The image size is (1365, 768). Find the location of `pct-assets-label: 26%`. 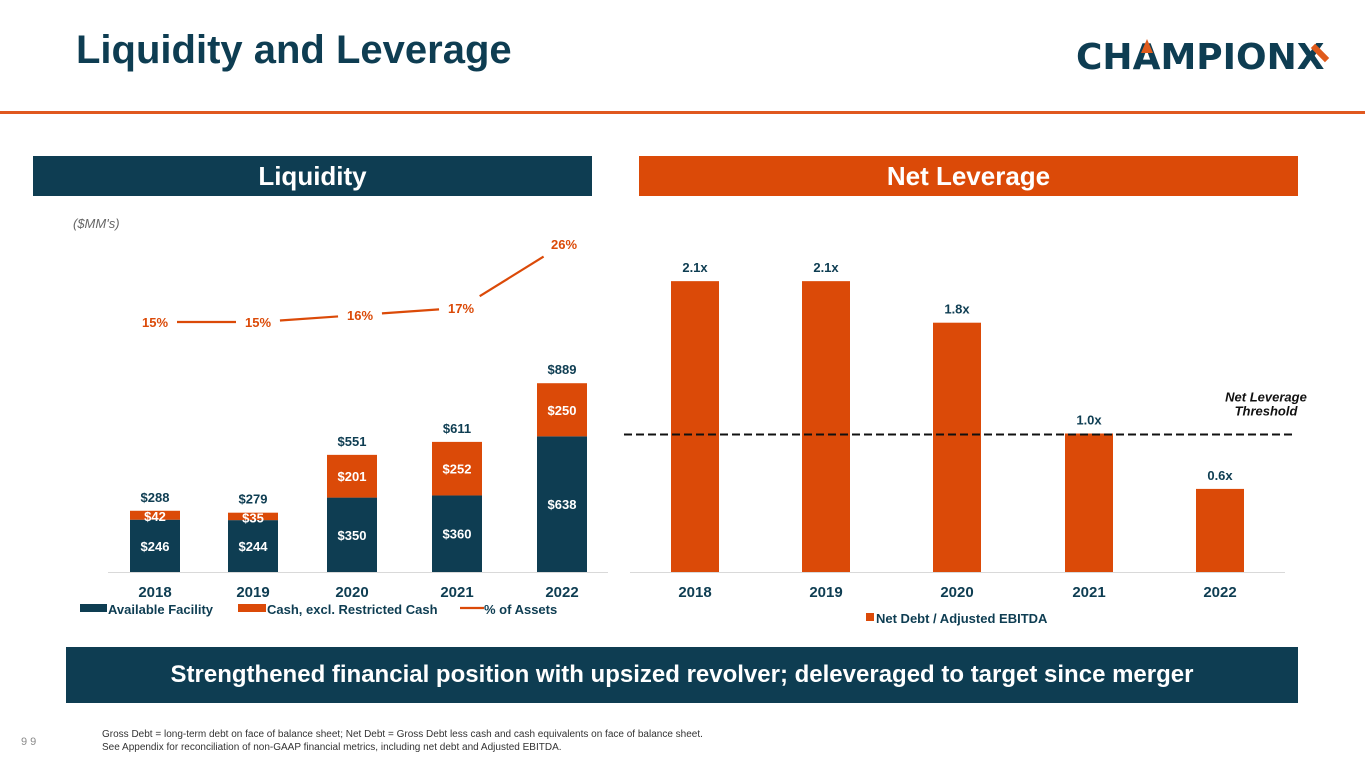

pct-assets-label: 26% is located at coordinates (564, 244).